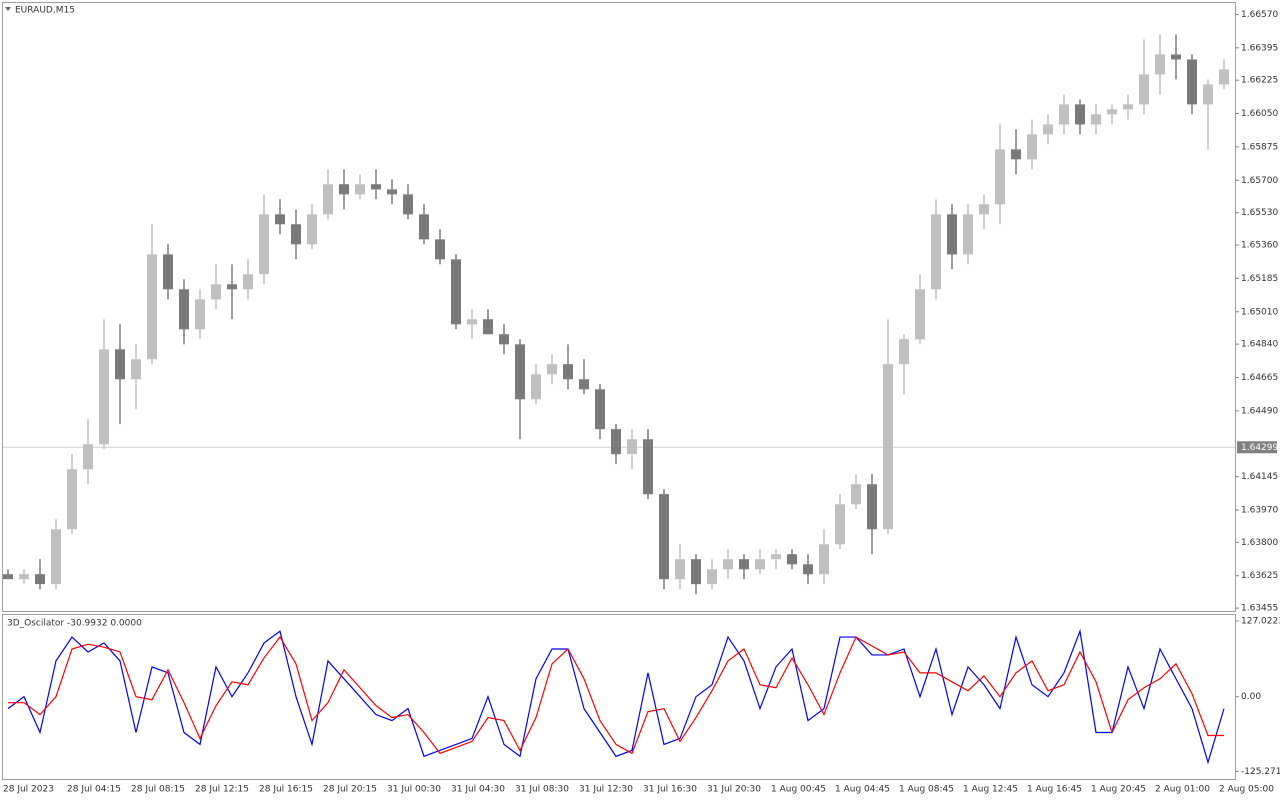 The width and height of the screenshot is (1280, 800). What do you see at coordinates (1259, 312) in the screenshot?
I see `y-tick-label: 1.65010` at bounding box center [1259, 312].